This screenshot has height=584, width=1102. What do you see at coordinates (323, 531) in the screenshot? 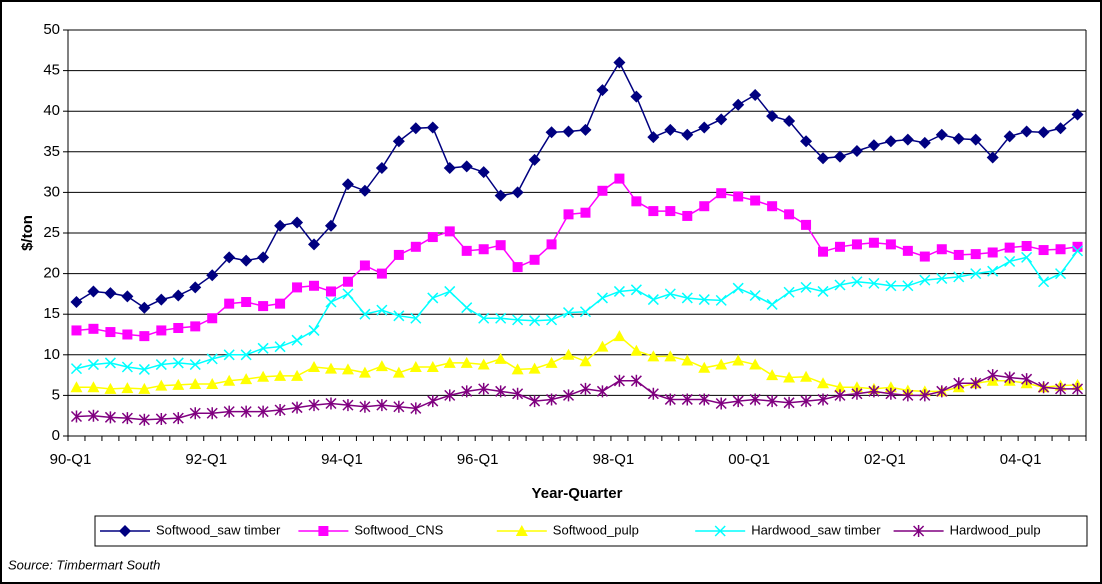
I see `legend-marker` at bounding box center [323, 531].